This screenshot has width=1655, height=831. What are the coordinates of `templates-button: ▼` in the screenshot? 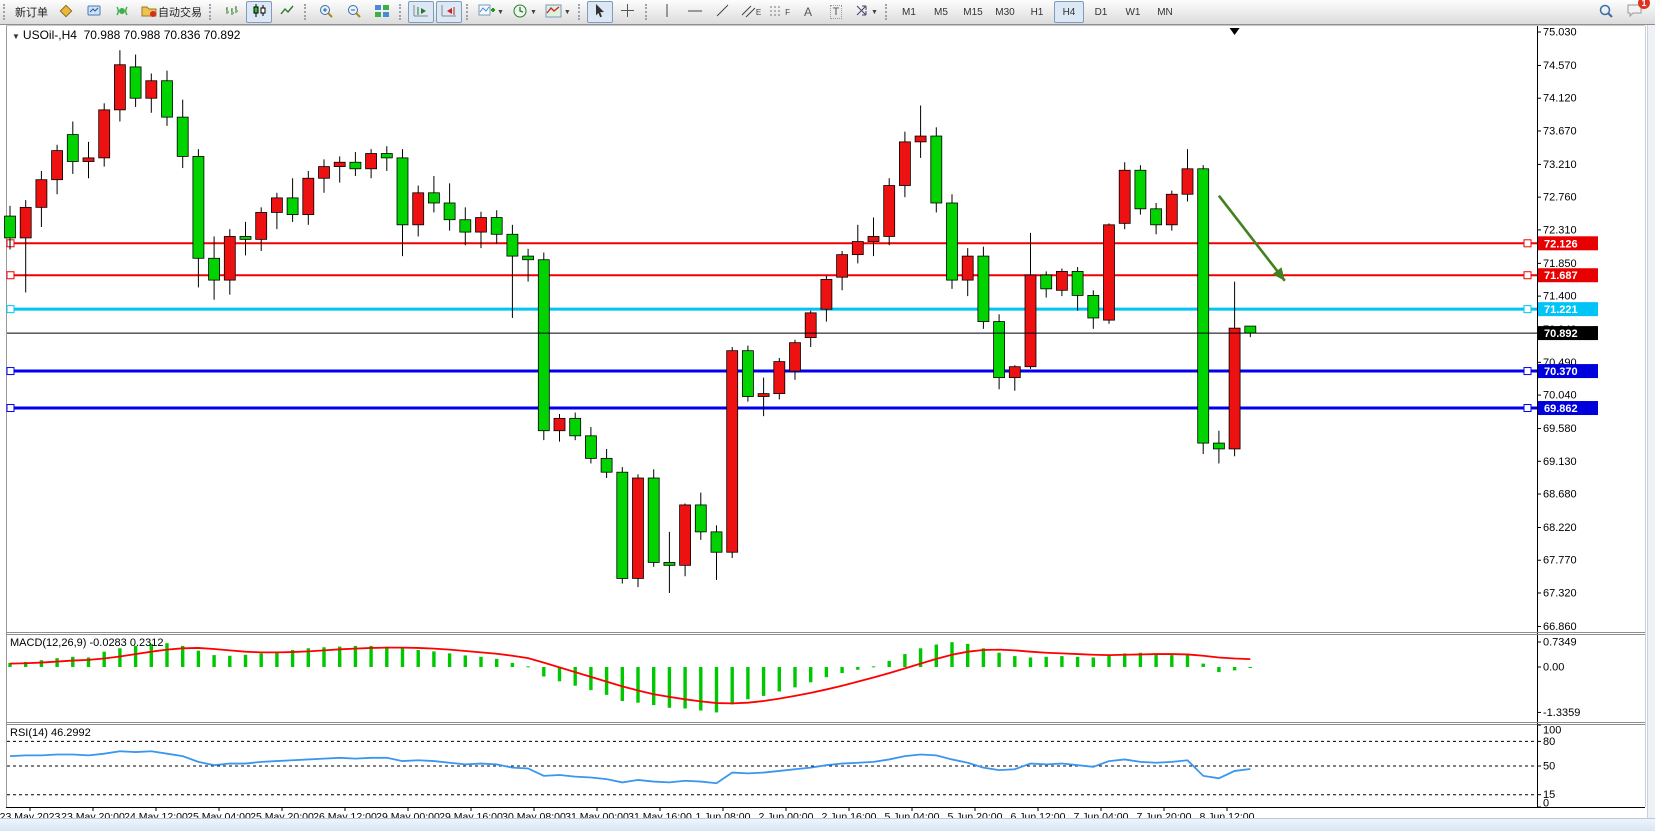 It's located at (558, 12).